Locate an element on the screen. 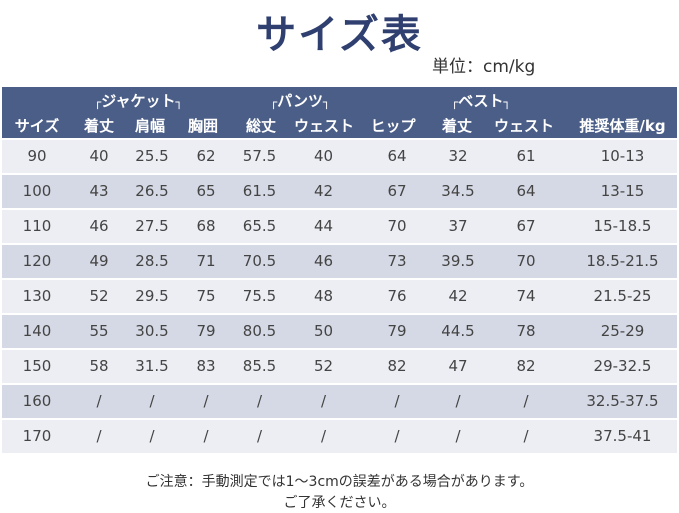 Image resolution: width=679 pixels, height=513 pixels. cell-weight: 18.5-21.5 is located at coordinates (622, 261).